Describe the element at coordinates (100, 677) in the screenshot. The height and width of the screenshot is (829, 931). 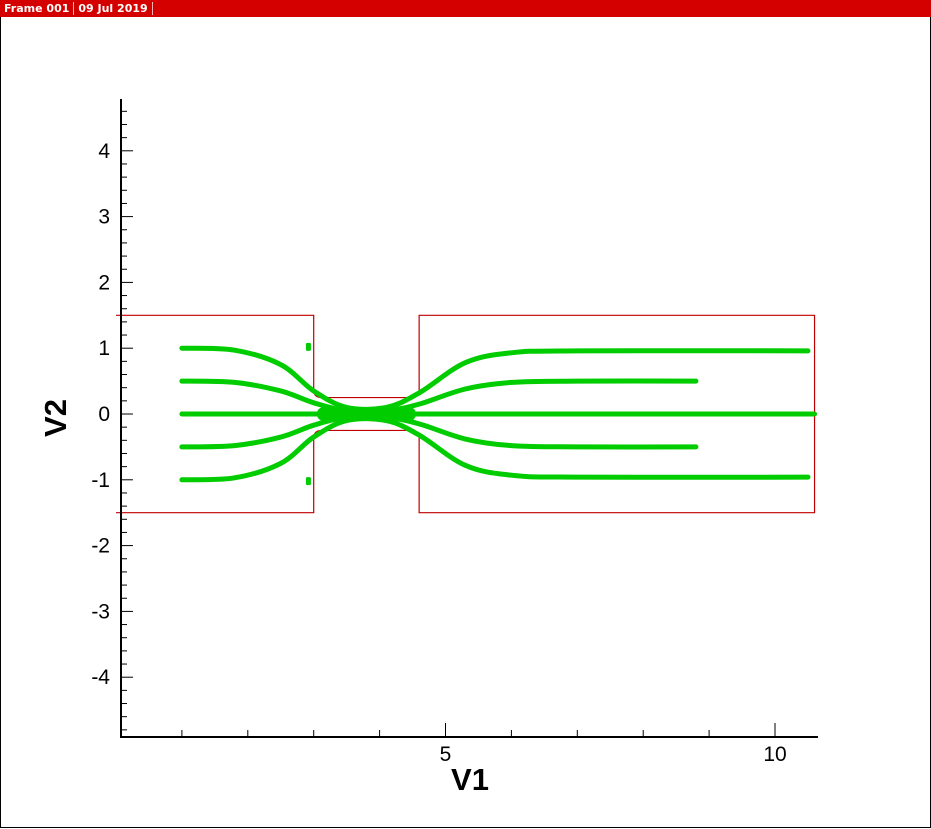
I see `y-tick-label: -4` at that location.